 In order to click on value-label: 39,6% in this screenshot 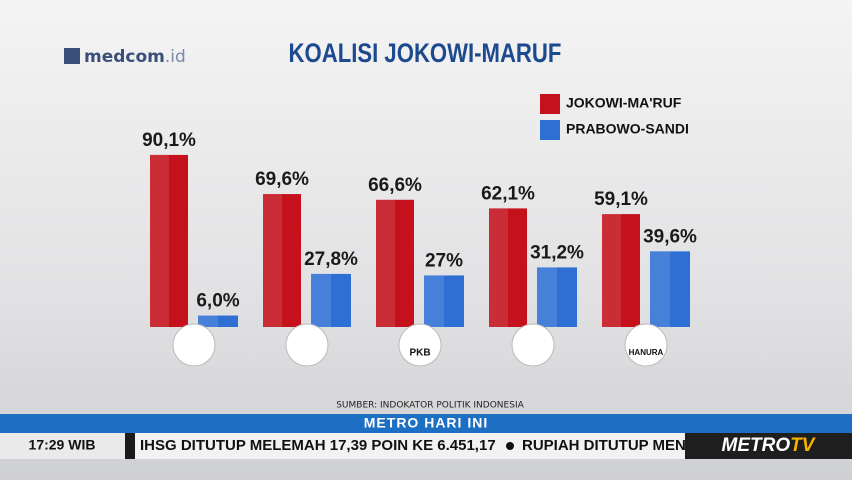, I will do `click(670, 236)`.